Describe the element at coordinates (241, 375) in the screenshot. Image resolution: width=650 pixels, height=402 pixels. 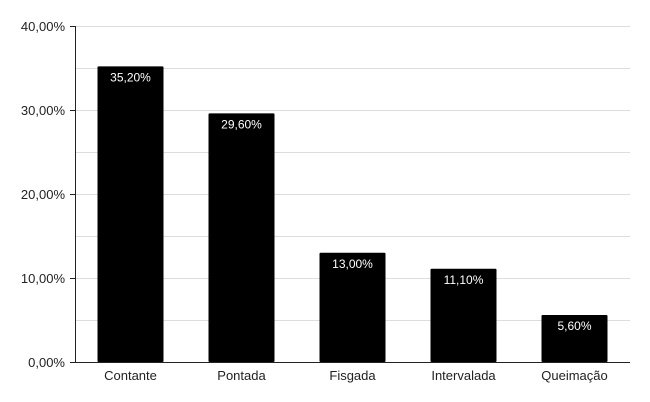
I see `x-tick-label: Pontada` at that location.